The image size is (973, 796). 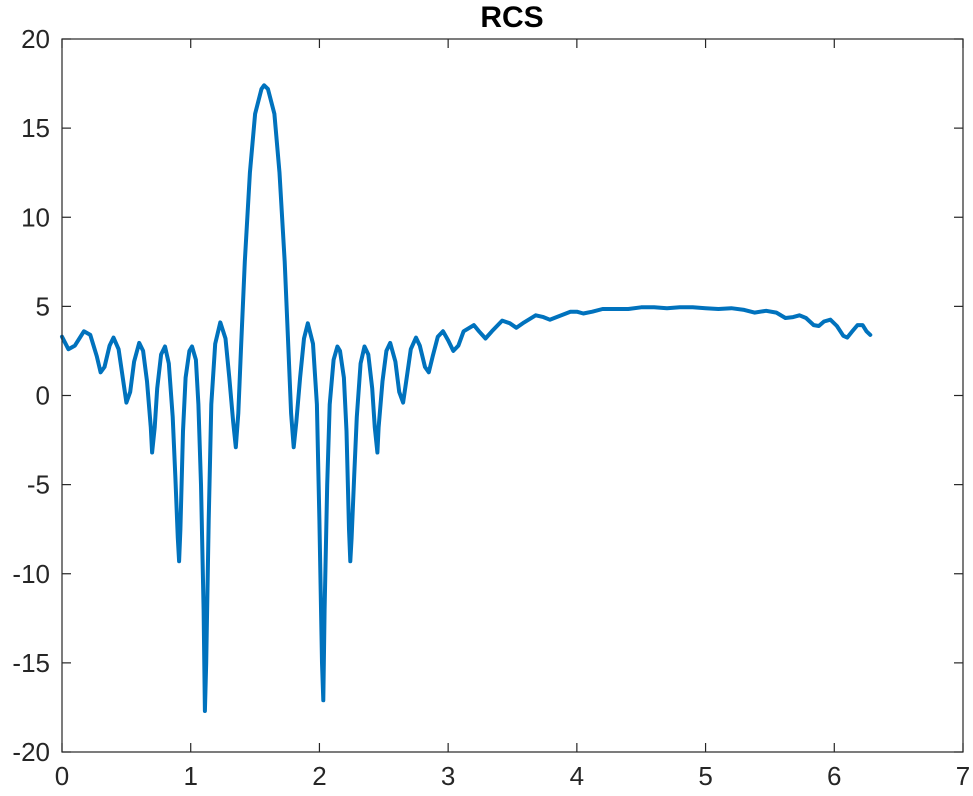 I want to click on y-tick-label: 10, so click(x=35, y=217).